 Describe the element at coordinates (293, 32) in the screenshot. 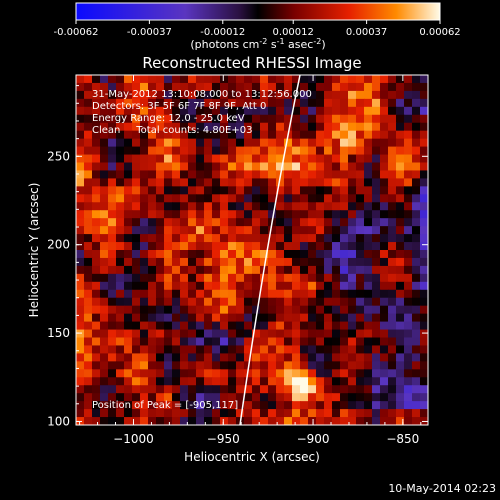

I see `colorbar-tick-label: 0.00012` at that location.